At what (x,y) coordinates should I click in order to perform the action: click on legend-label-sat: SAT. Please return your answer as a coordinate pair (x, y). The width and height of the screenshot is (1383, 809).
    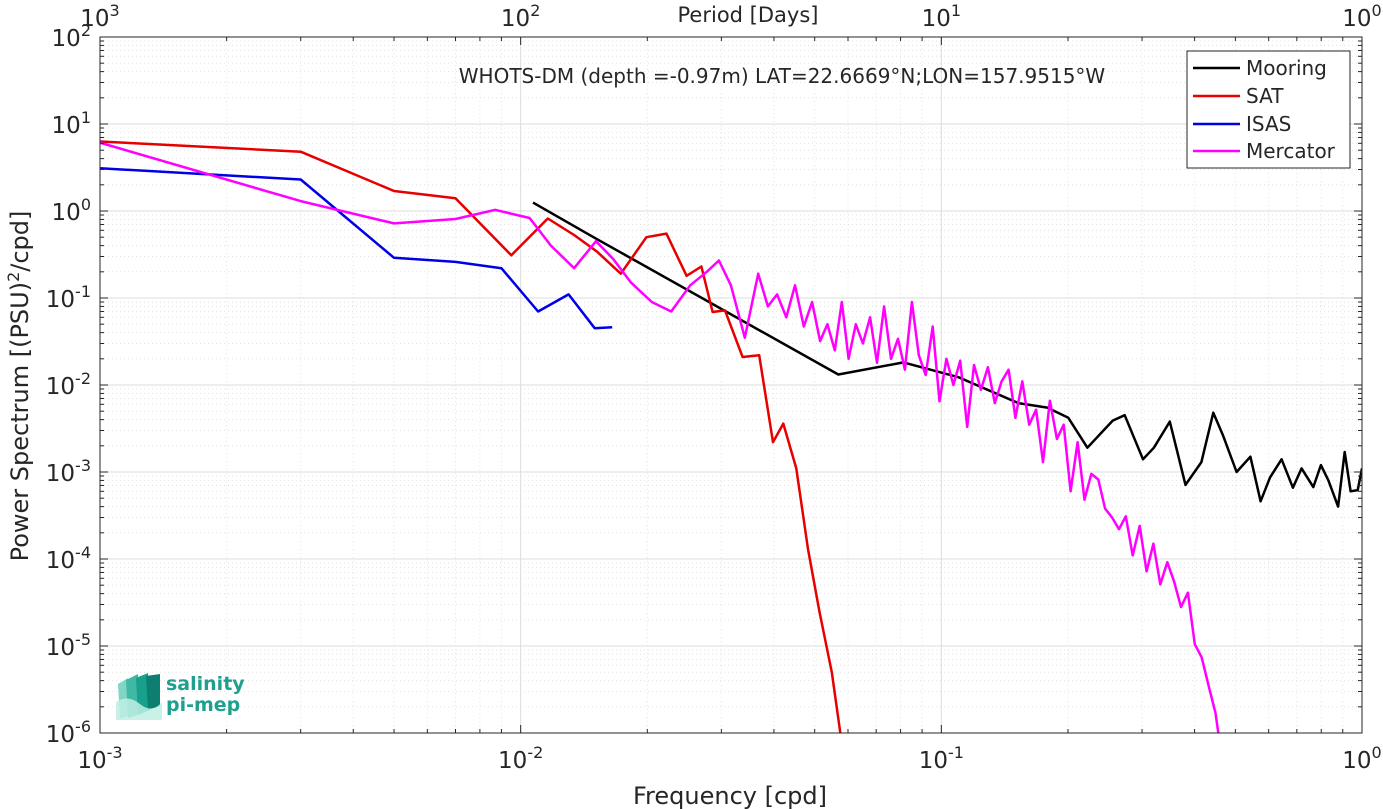
    Looking at the image, I should click on (1265, 96).